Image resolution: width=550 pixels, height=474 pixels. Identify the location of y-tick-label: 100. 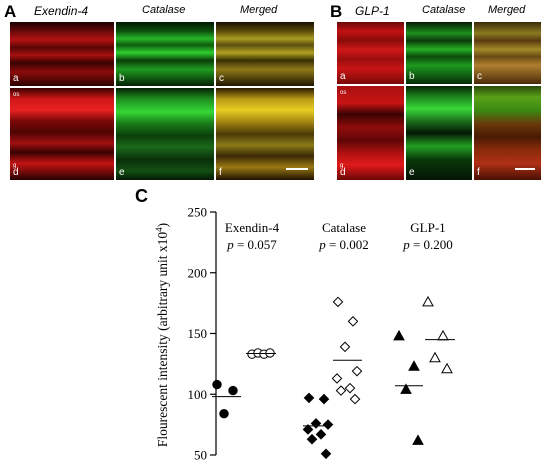
(198, 394).